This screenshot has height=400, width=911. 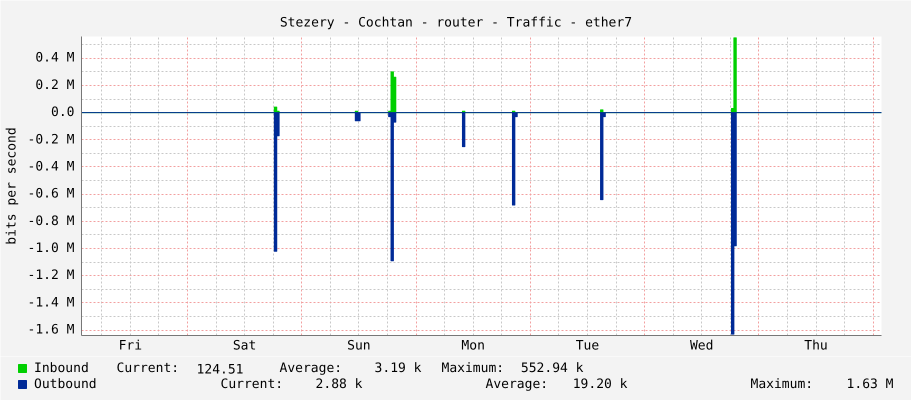 I want to click on y-tick-label: -1.2 M, so click(x=51, y=276).